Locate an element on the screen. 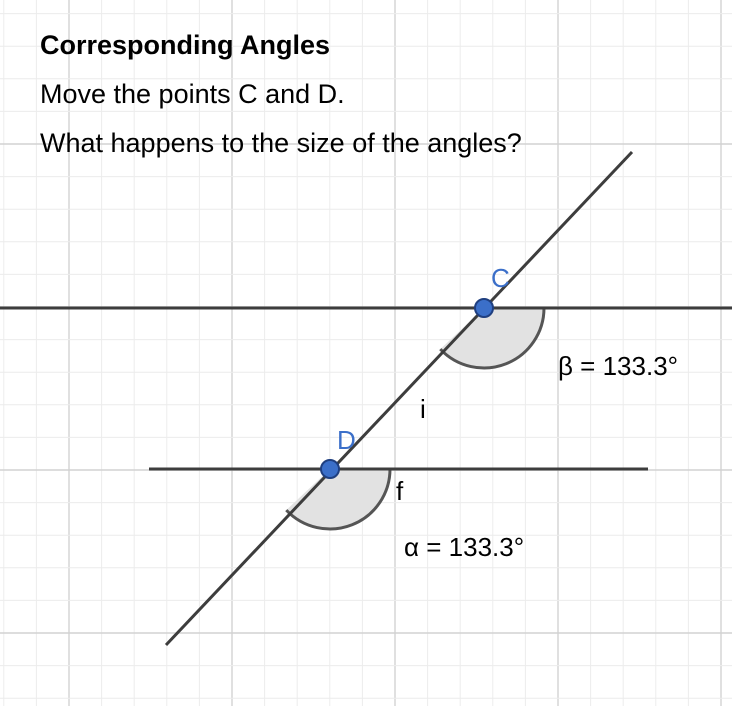 The width and height of the screenshot is (732, 706). point-d-label: D is located at coordinates (346, 440).